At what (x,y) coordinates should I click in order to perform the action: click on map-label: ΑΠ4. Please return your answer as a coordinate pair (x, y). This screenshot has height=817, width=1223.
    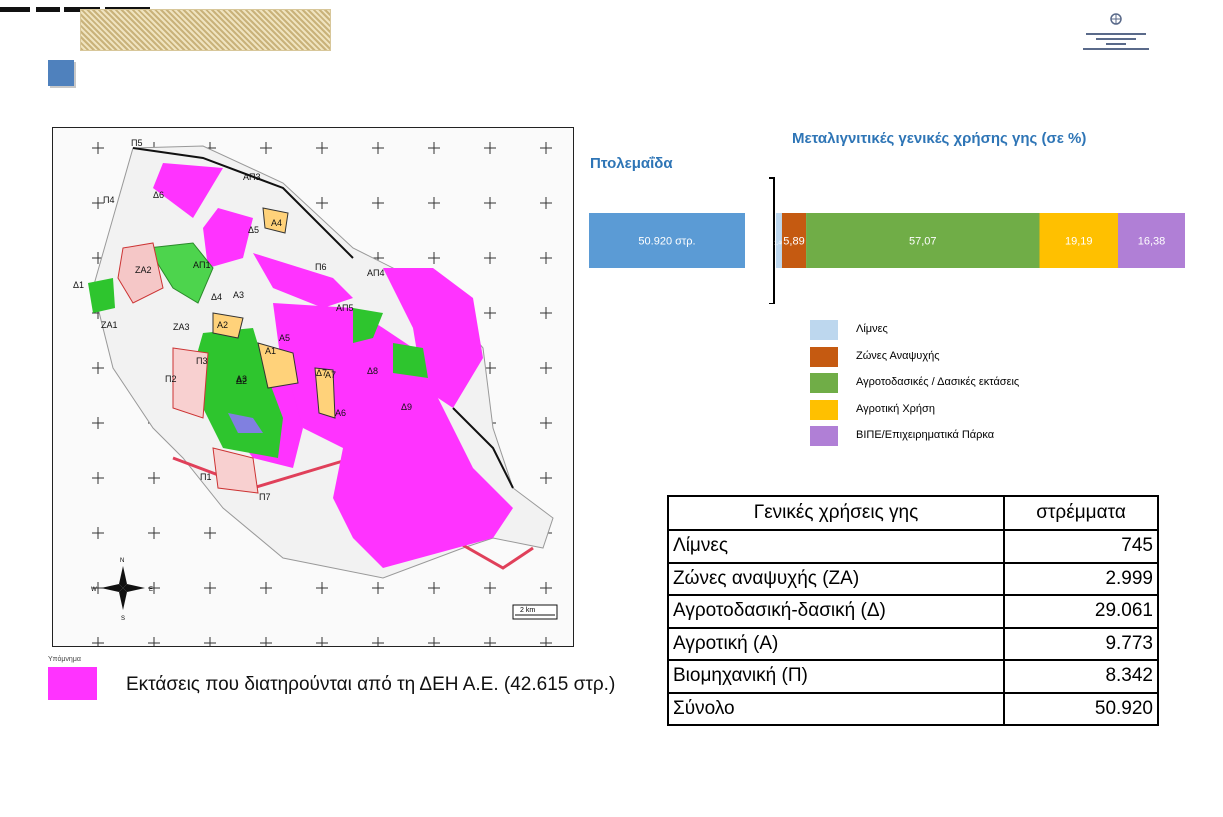
    Looking at the image, I should click on (376, 273).